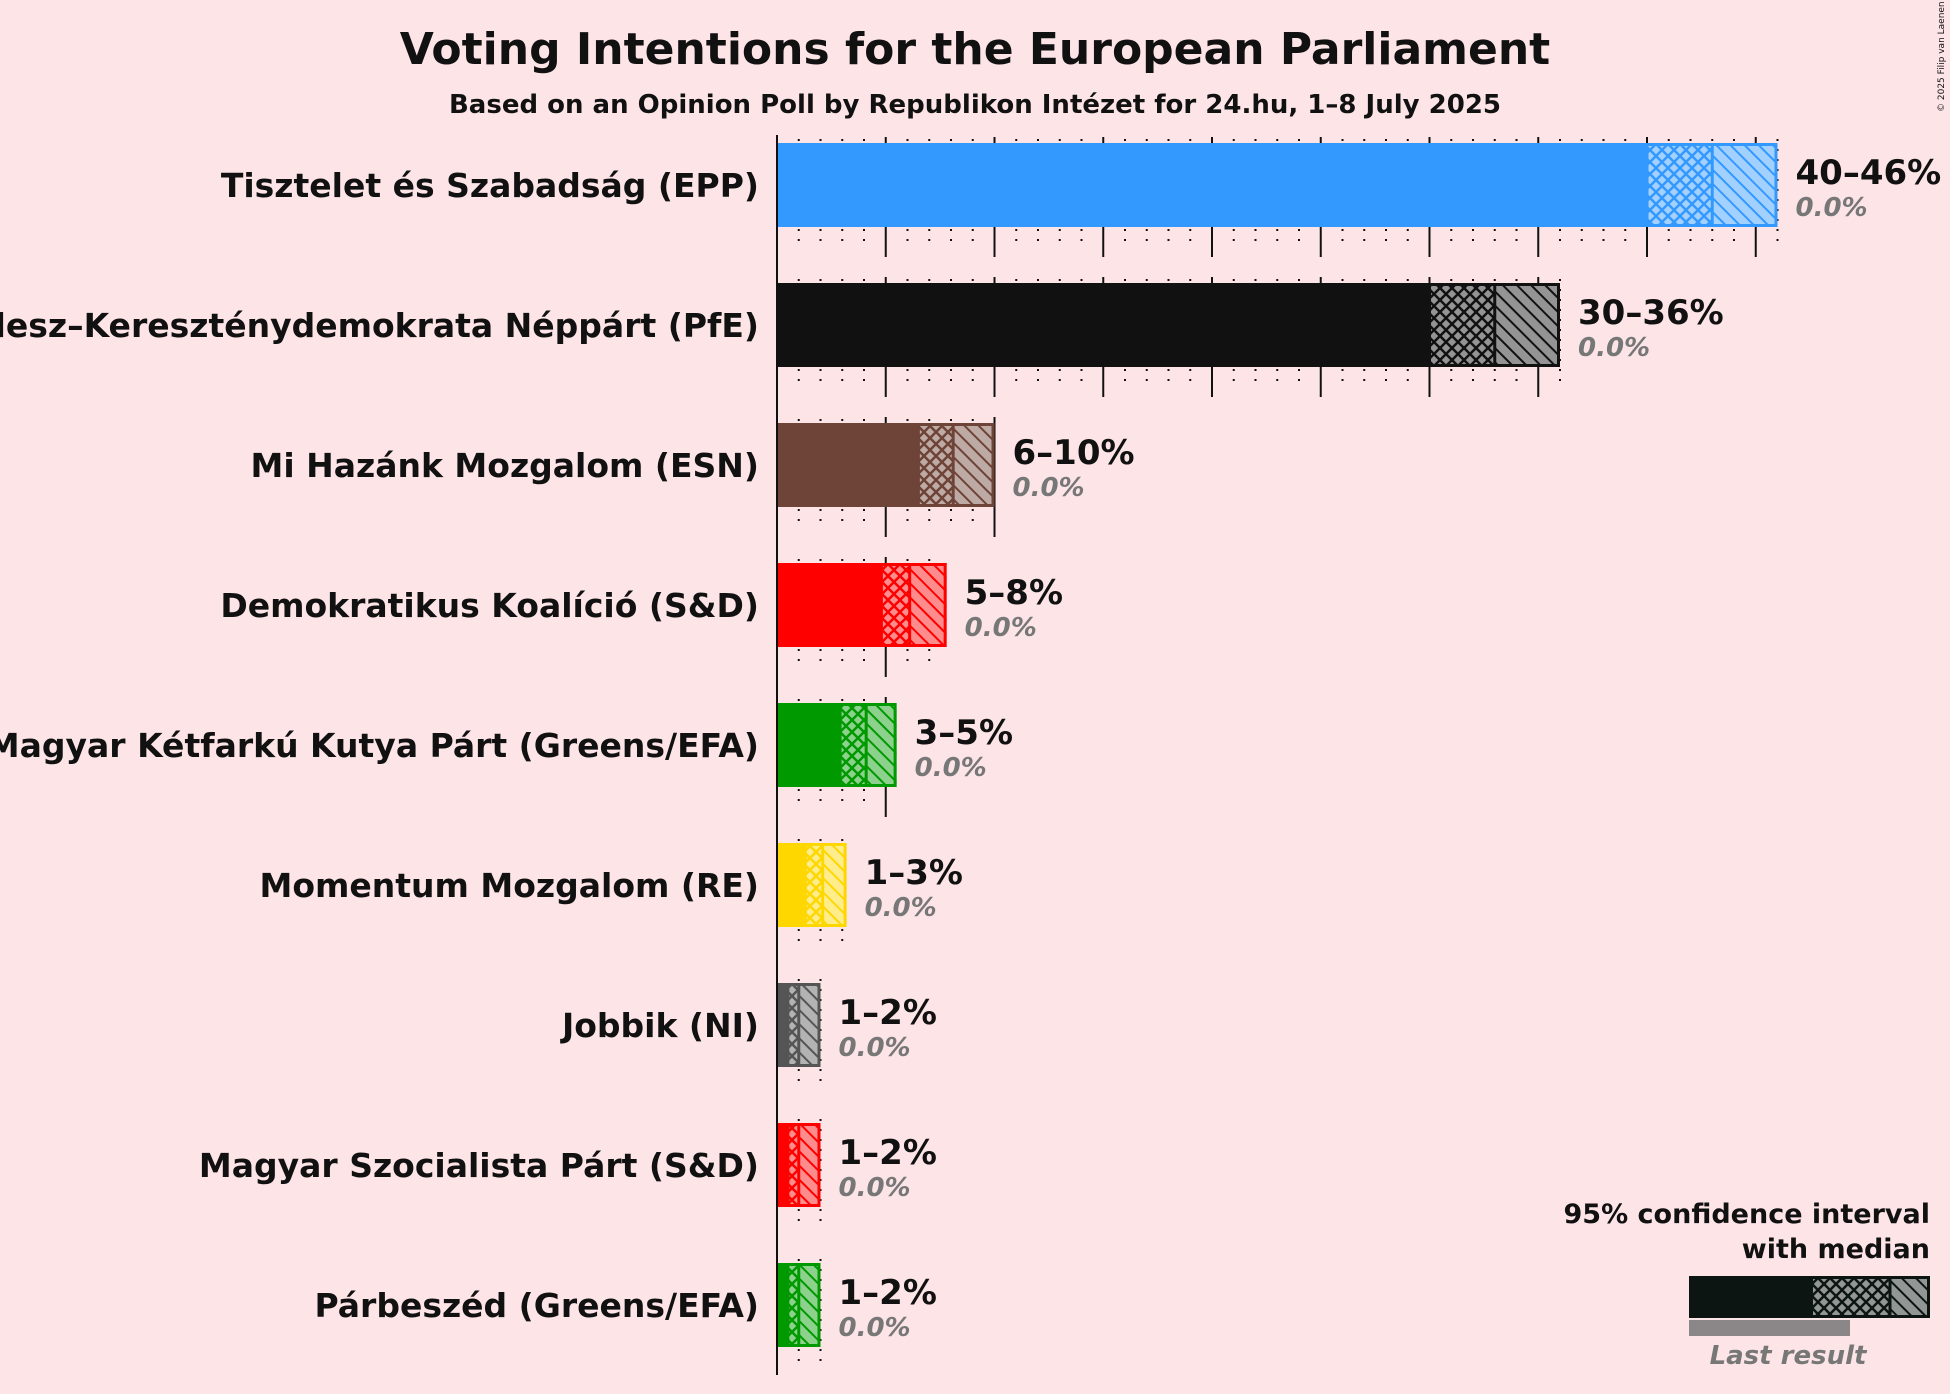  I want to click on party-row: Tisztelet és Szabadság (EPP) 40–46%0.0%, so click(1081, 185).